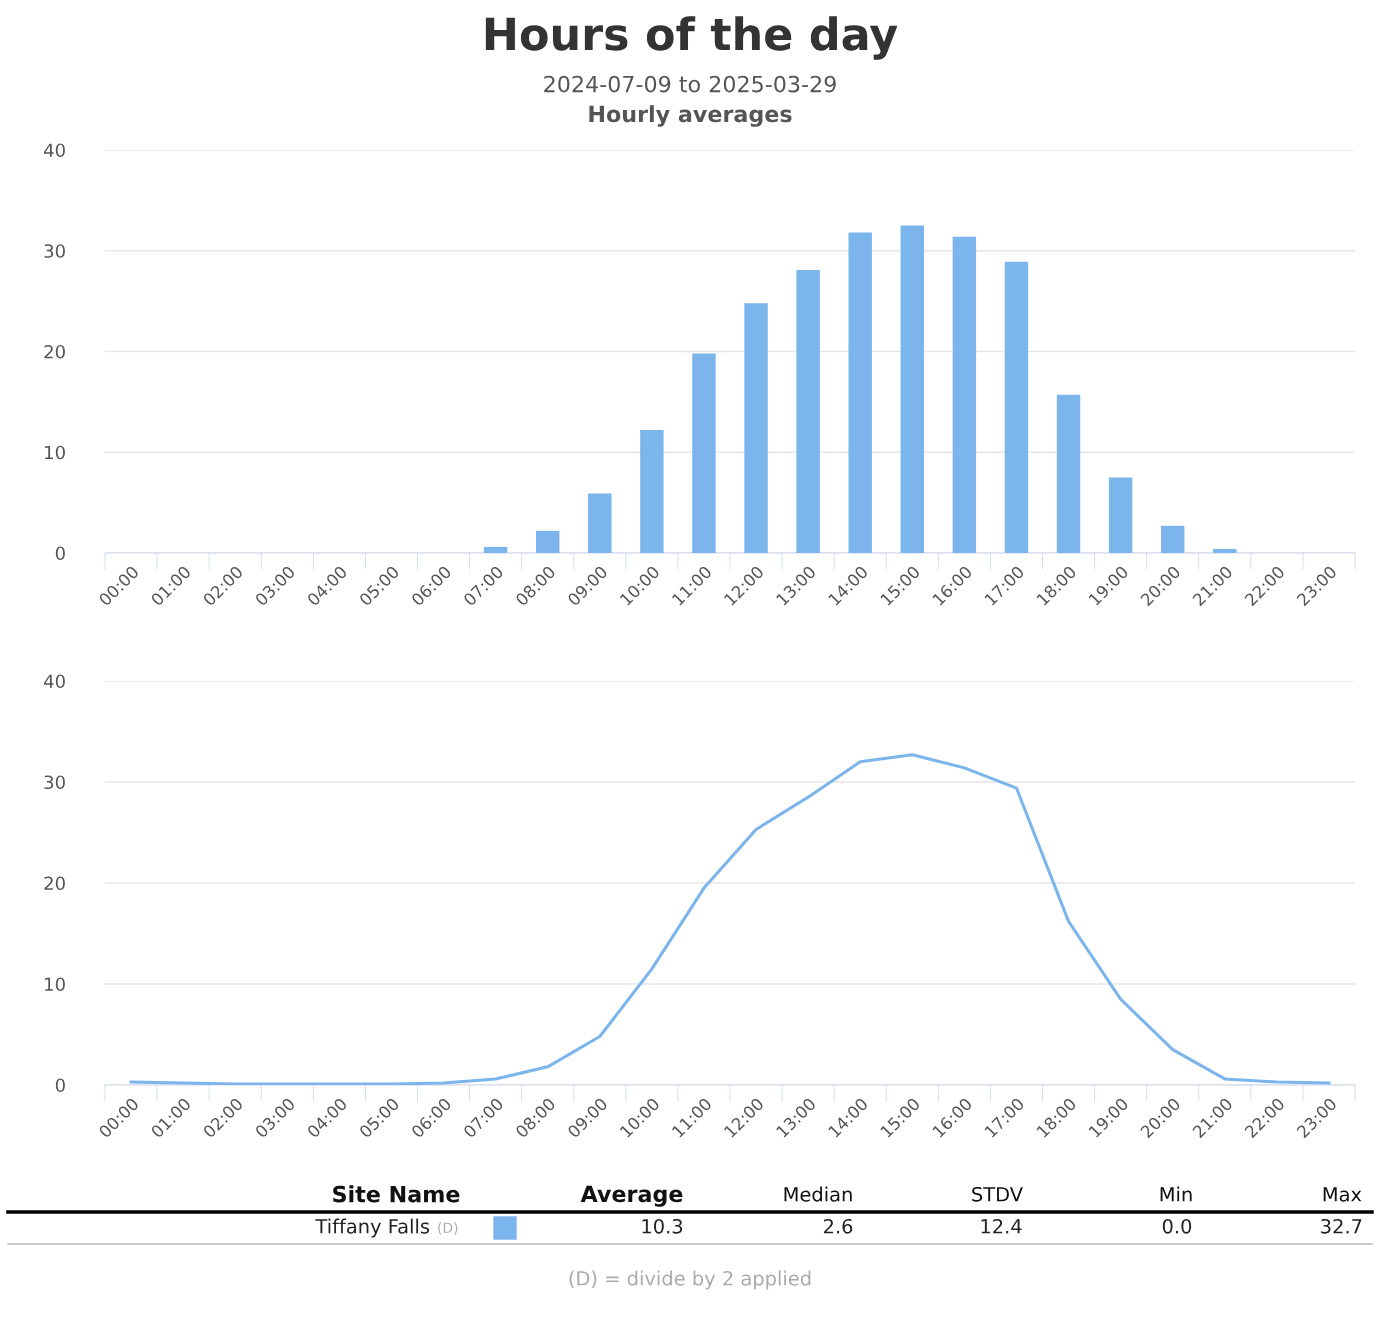 This screenshot has height=1321, width=1380. What do you see at coordinates (372, 1228) in the screenshot?
I see `text: Tiffany Falls` at bounding box center [372, 1228].